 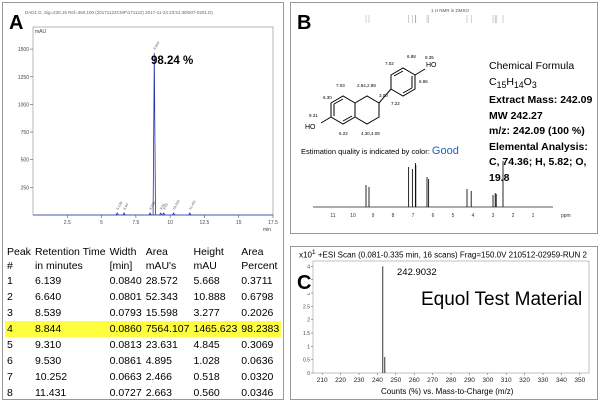 I want to click on table-cell: 6.139, so click(x=48, y=281).